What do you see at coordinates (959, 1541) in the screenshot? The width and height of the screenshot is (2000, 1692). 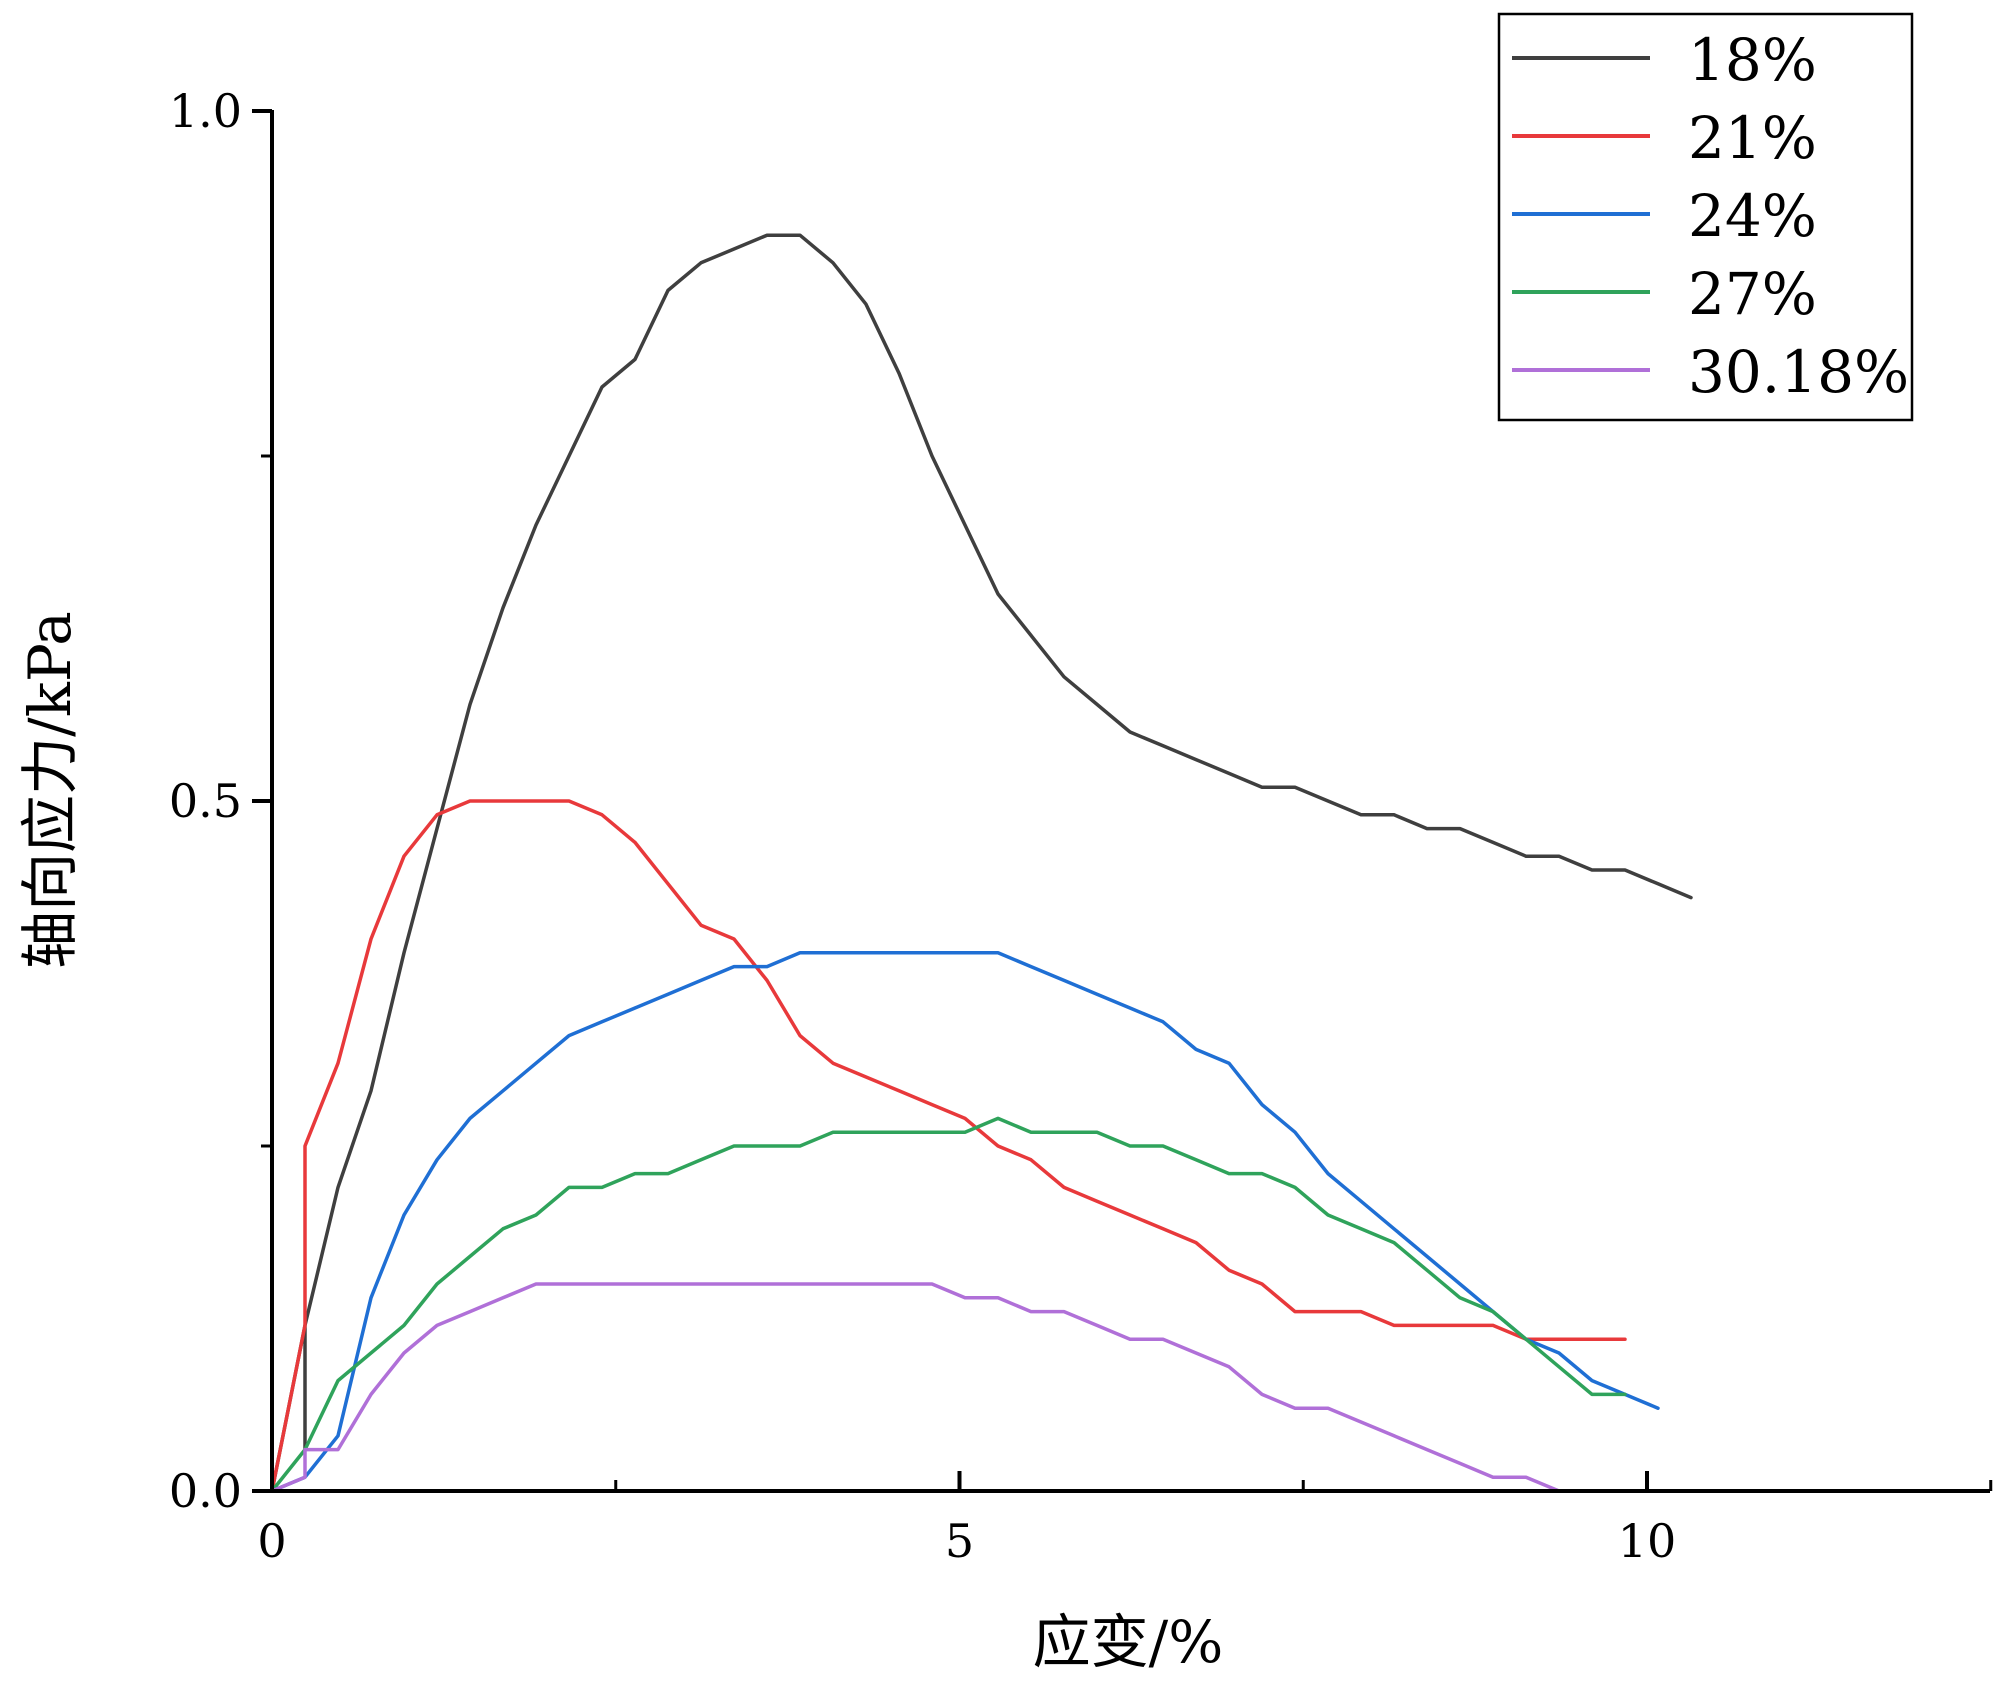 I see `x-tick-label-1: 5` at bounding box center [959, 1541].